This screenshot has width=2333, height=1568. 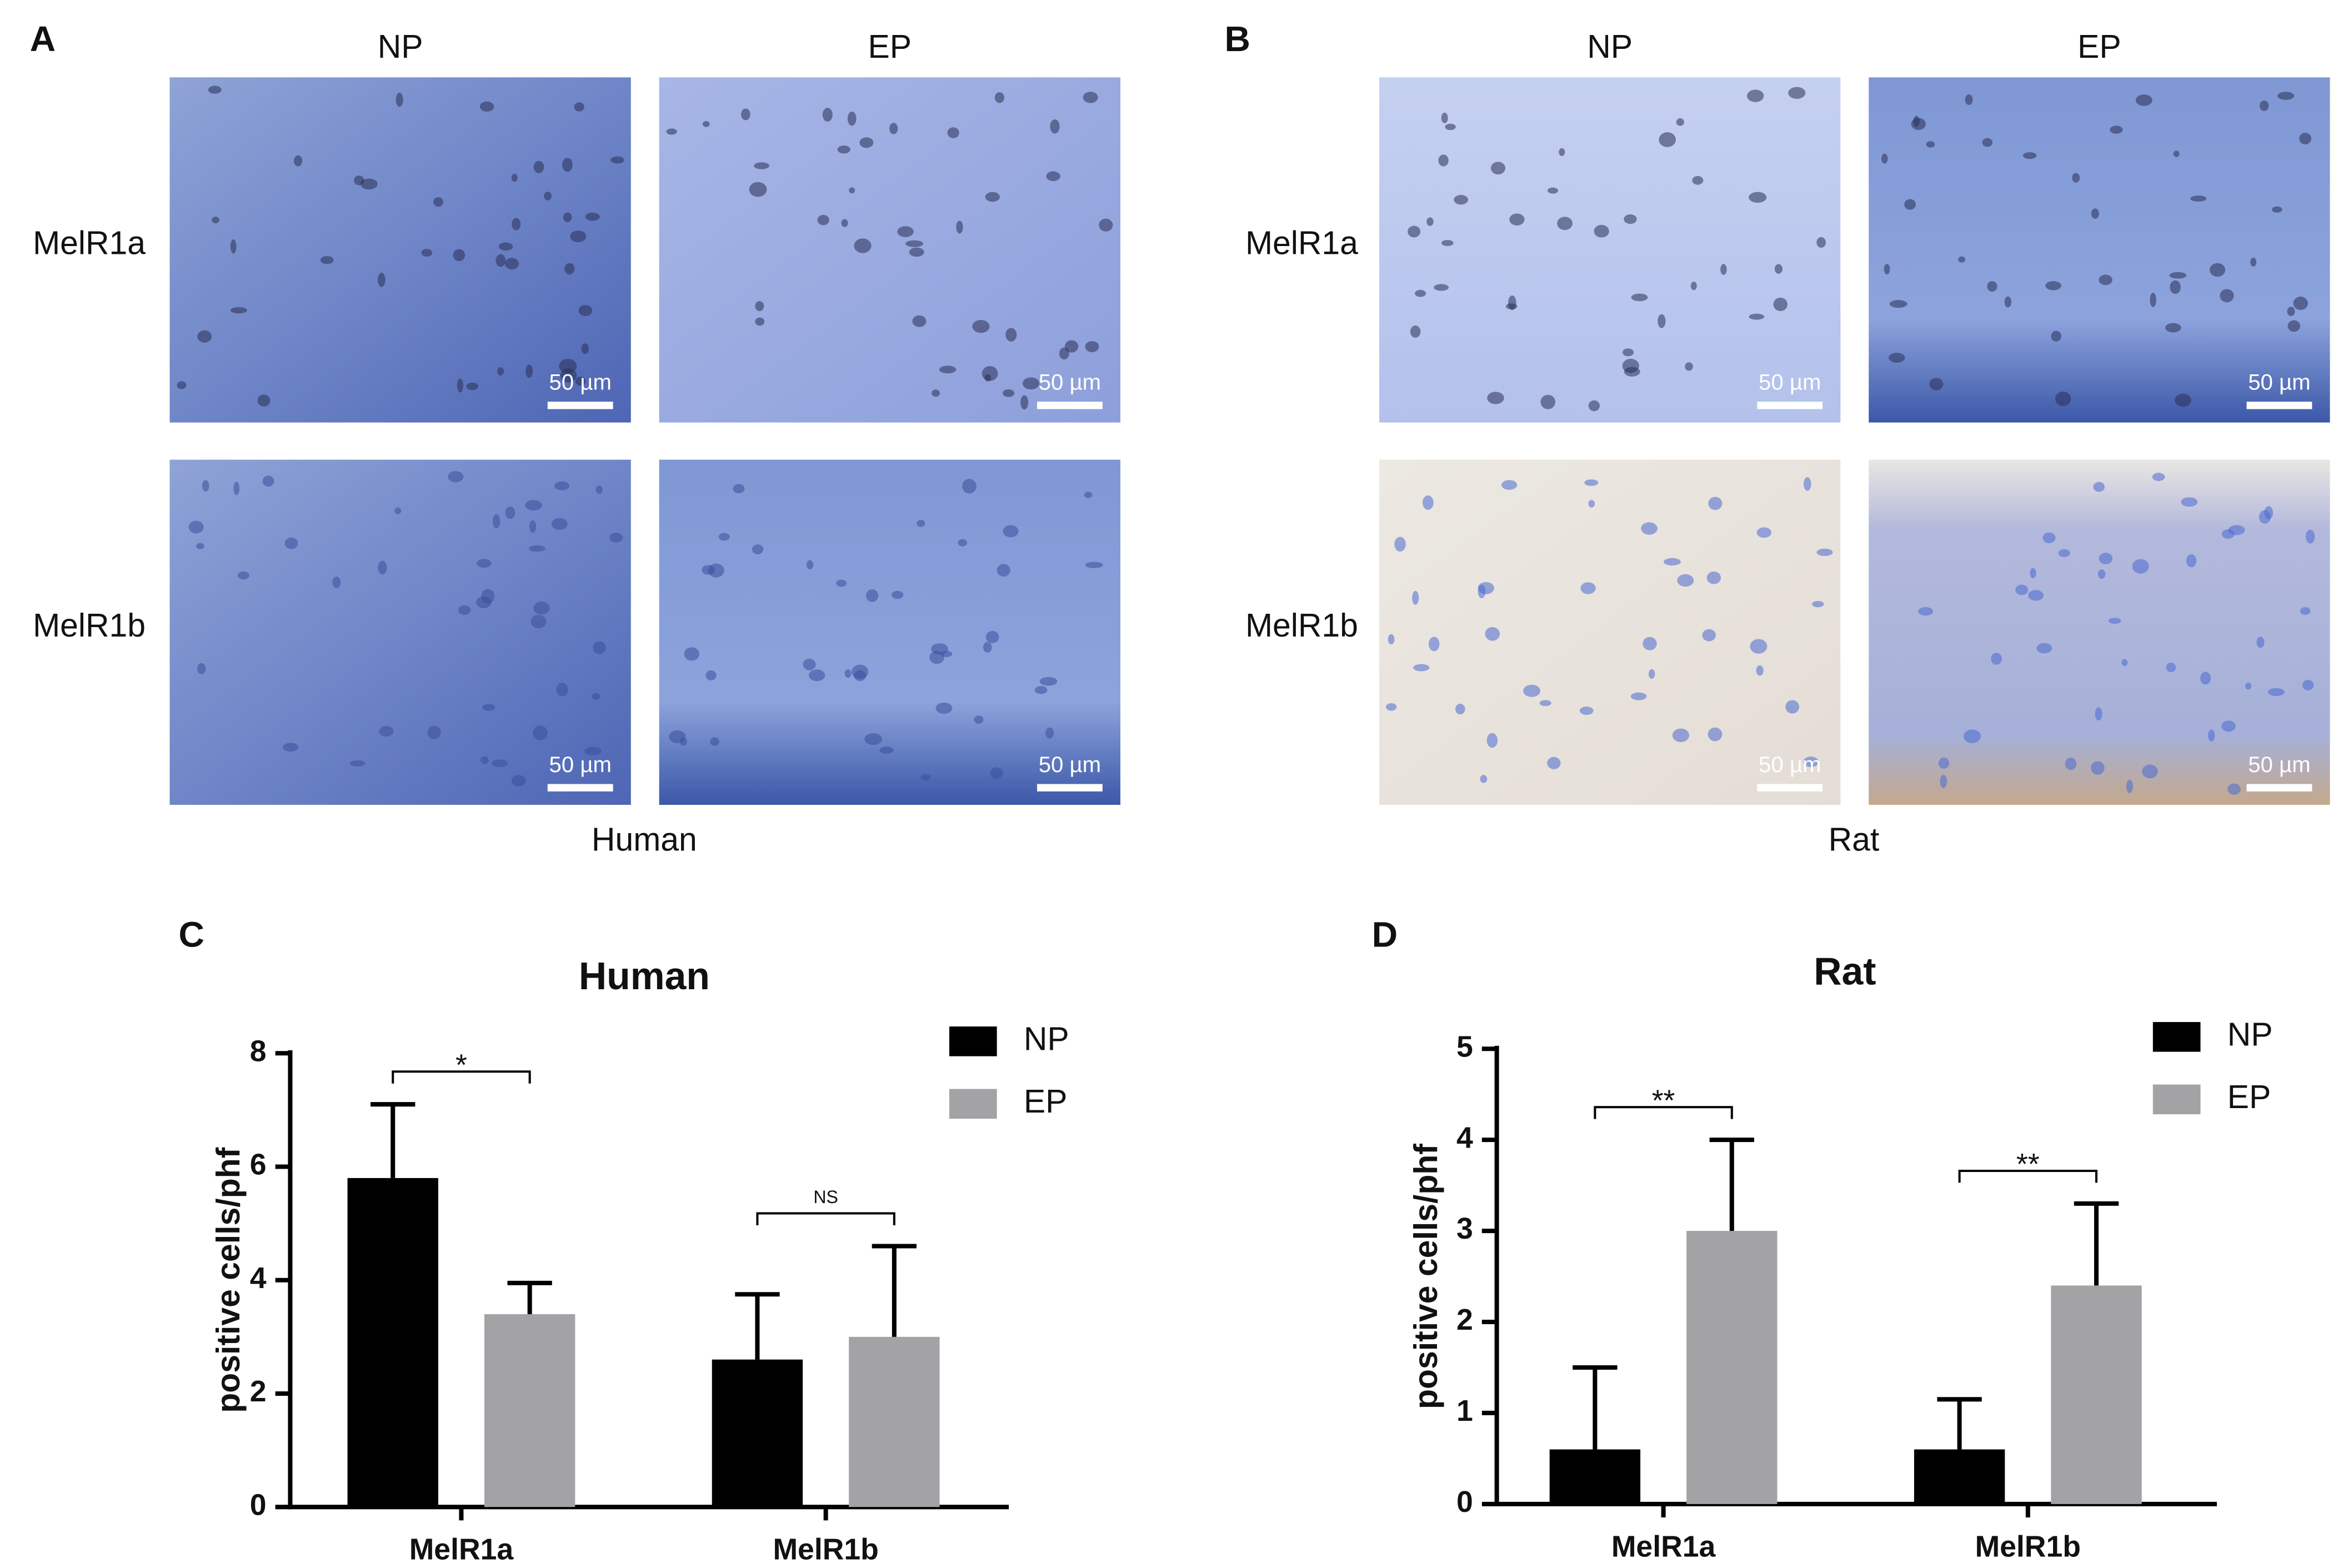 I want to click on y-tick-label: 6, so click(x=258, y=1165).